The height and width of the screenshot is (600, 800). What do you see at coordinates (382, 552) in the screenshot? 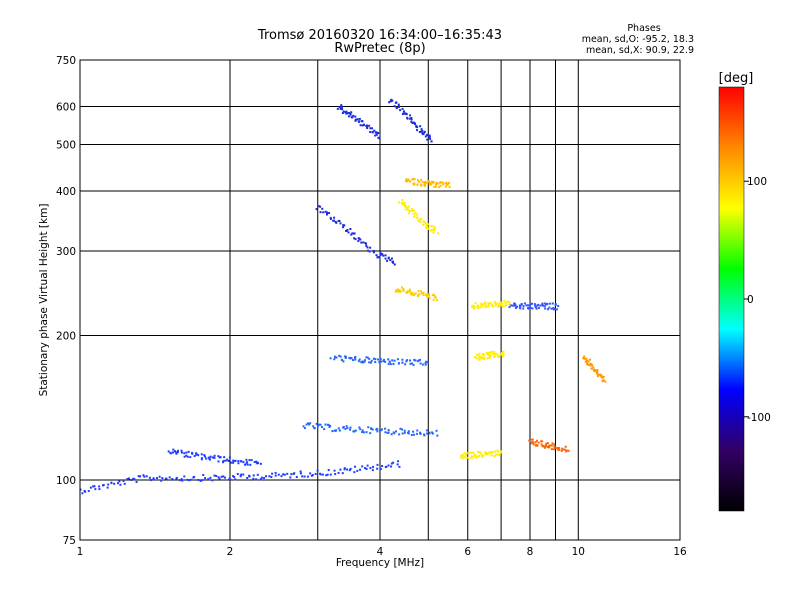
I see `x-axis-ticks: 1 2 4 6 8 10 16` at bounding box center [382, 552].